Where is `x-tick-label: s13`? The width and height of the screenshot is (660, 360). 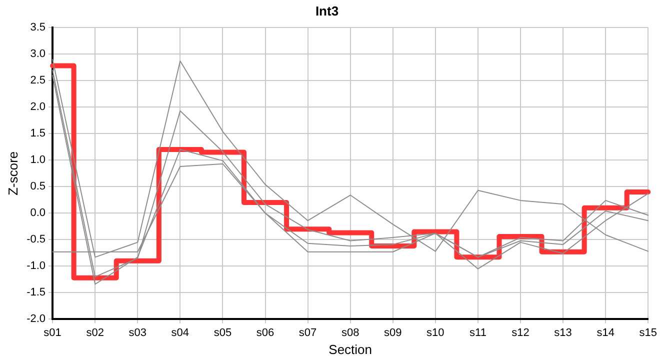
x-tick-label: s13 is located at coordinates (563, 332).